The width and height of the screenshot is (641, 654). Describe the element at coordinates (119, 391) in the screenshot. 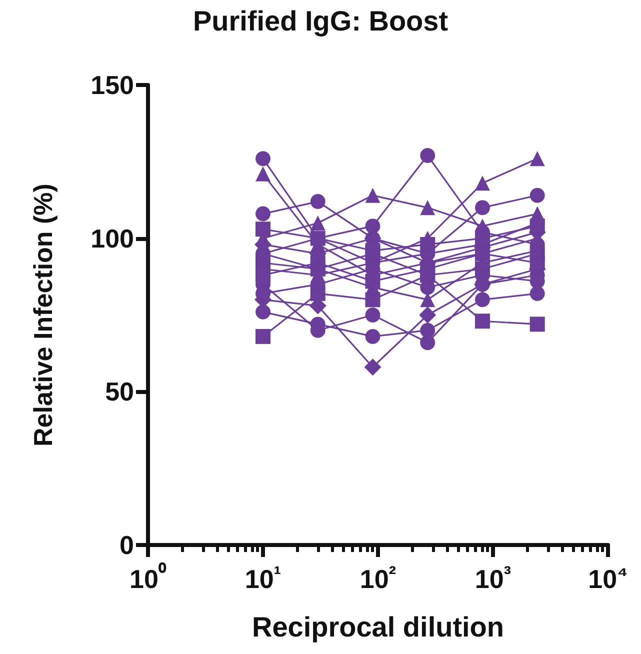

I see `y-tick-label: 50` at that location.